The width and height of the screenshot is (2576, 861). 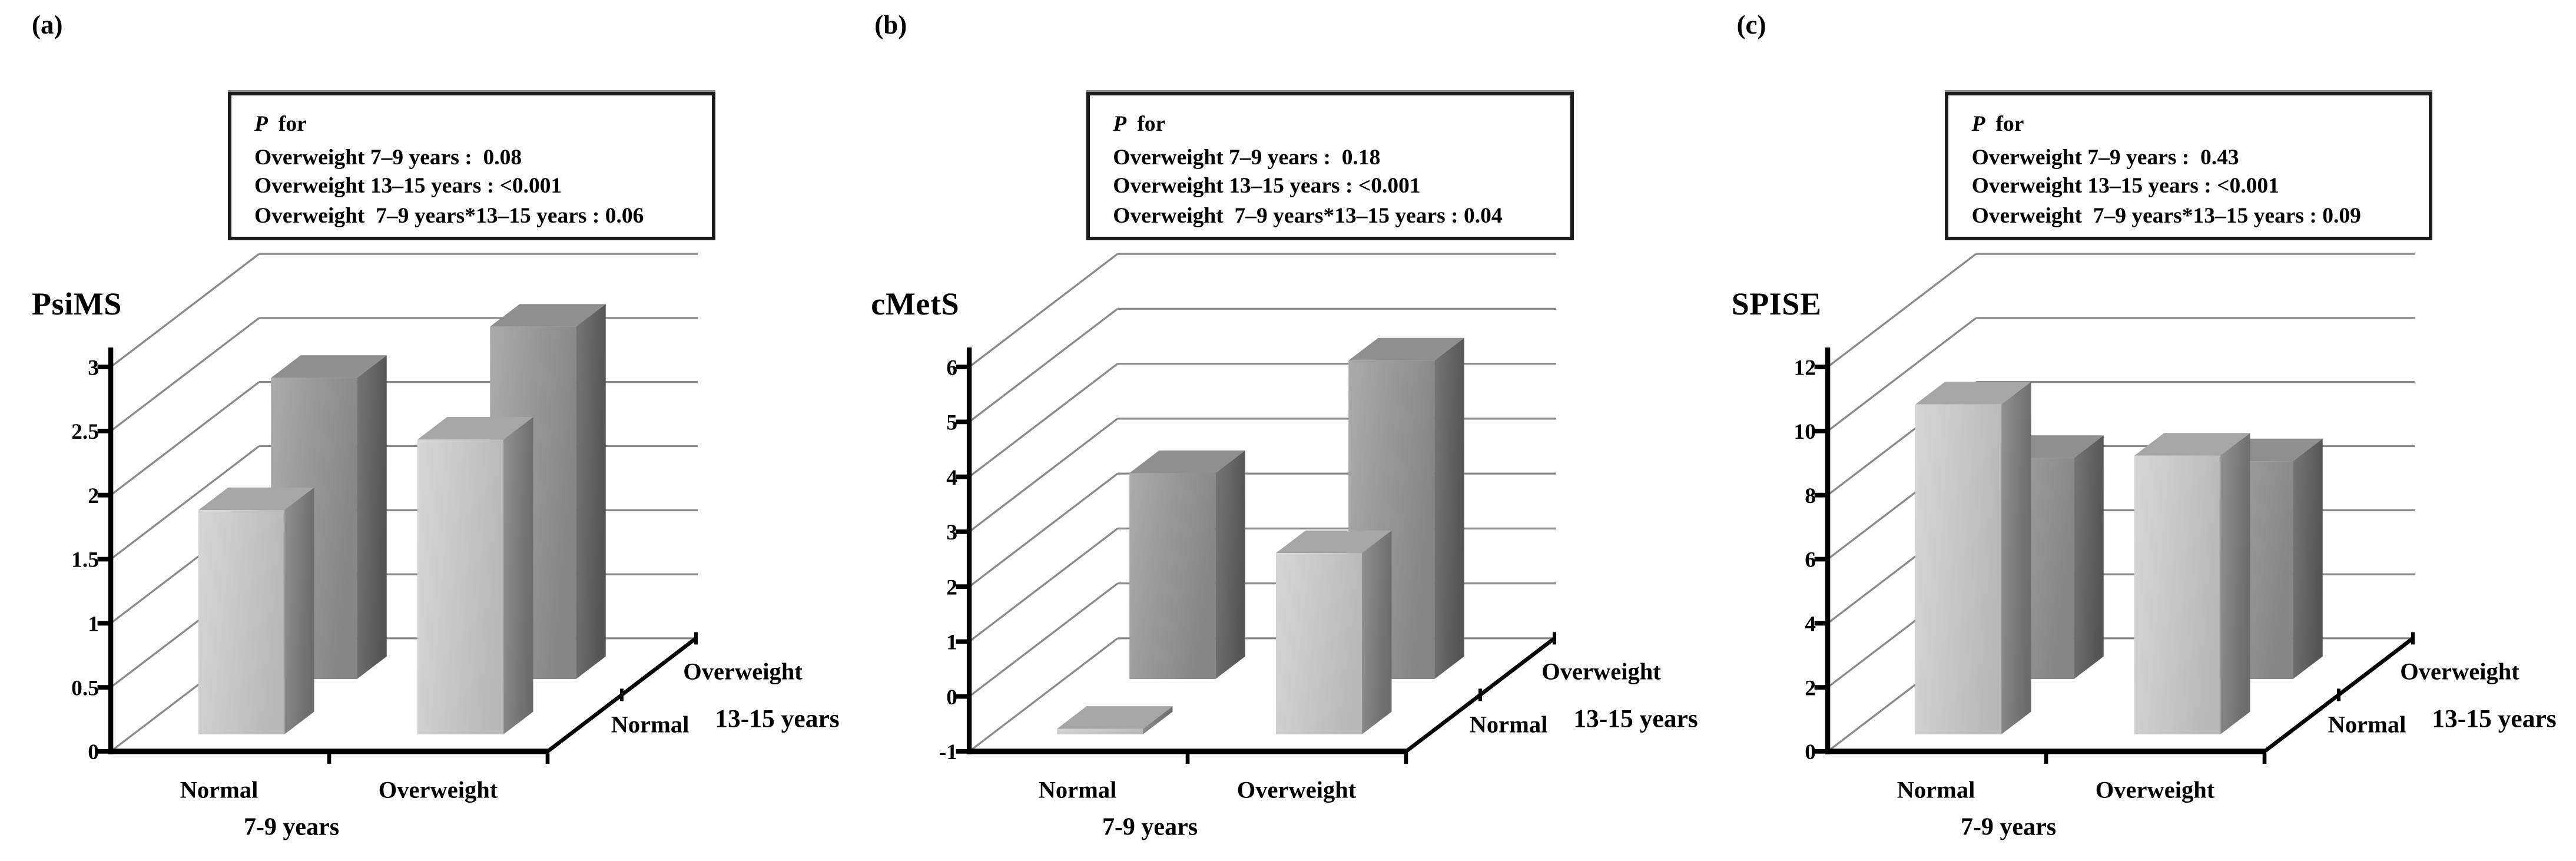 What do you see at coordinates (85, 688) in the screenshot?
I see `value-tick-label: 0.5` at bounding box center [85, 688].